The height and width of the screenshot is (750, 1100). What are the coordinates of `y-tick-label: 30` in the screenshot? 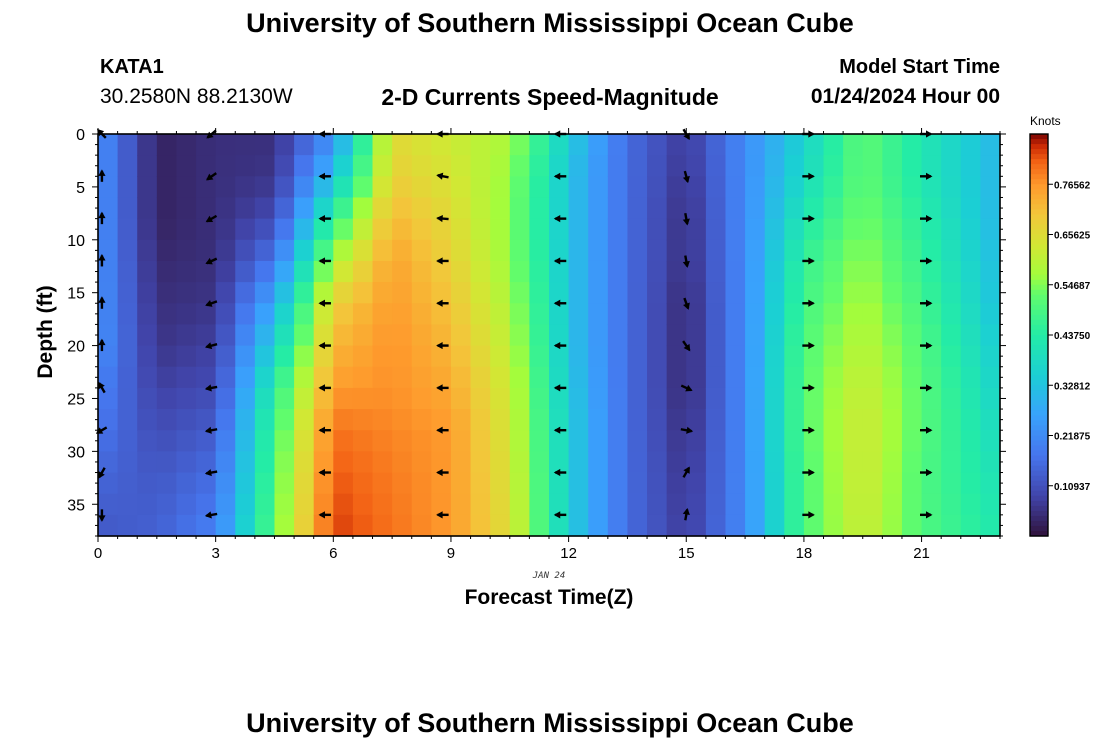 It's located at (76, 452).